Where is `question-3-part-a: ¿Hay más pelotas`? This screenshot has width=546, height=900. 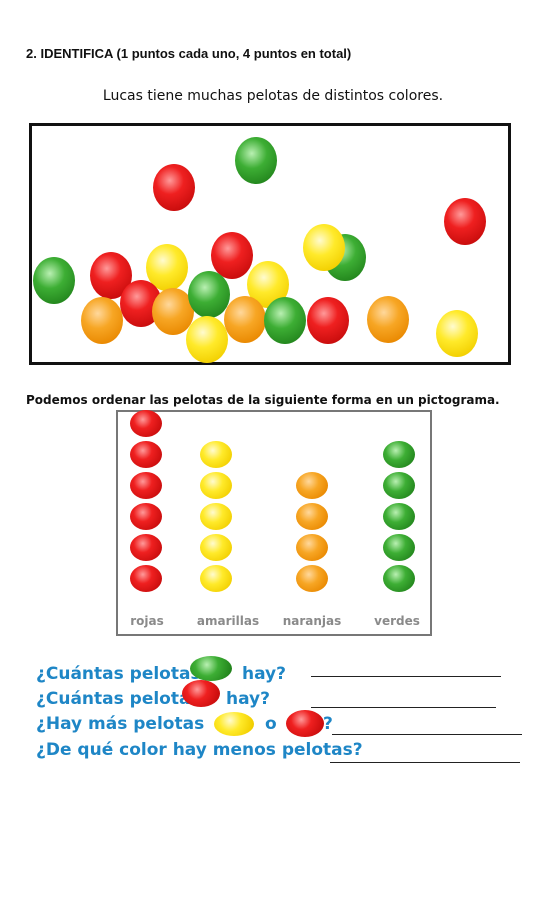 question-3-part-a: ¿Hay más pelotas is located at coordinates (120, 724).